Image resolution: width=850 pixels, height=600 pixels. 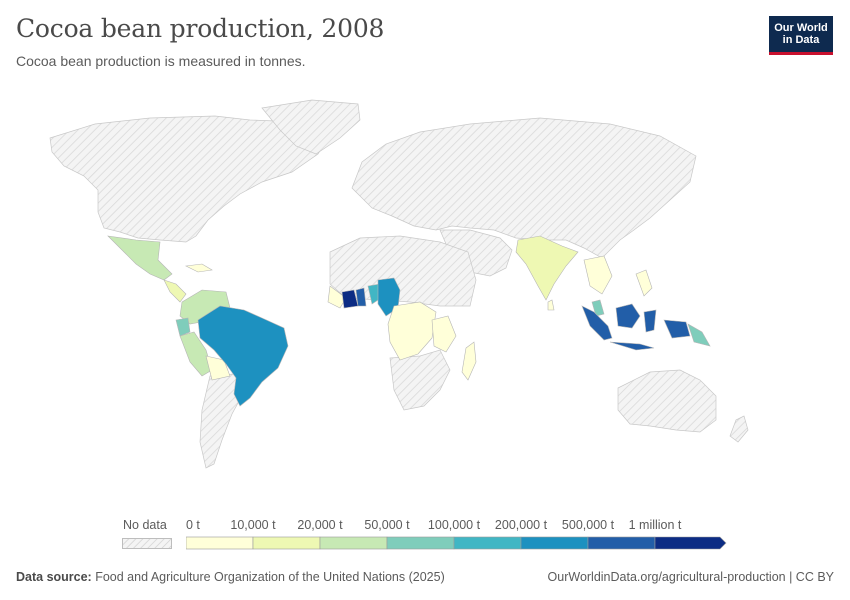 I want to click on legend-color-scale, so click(x=456, y=543).